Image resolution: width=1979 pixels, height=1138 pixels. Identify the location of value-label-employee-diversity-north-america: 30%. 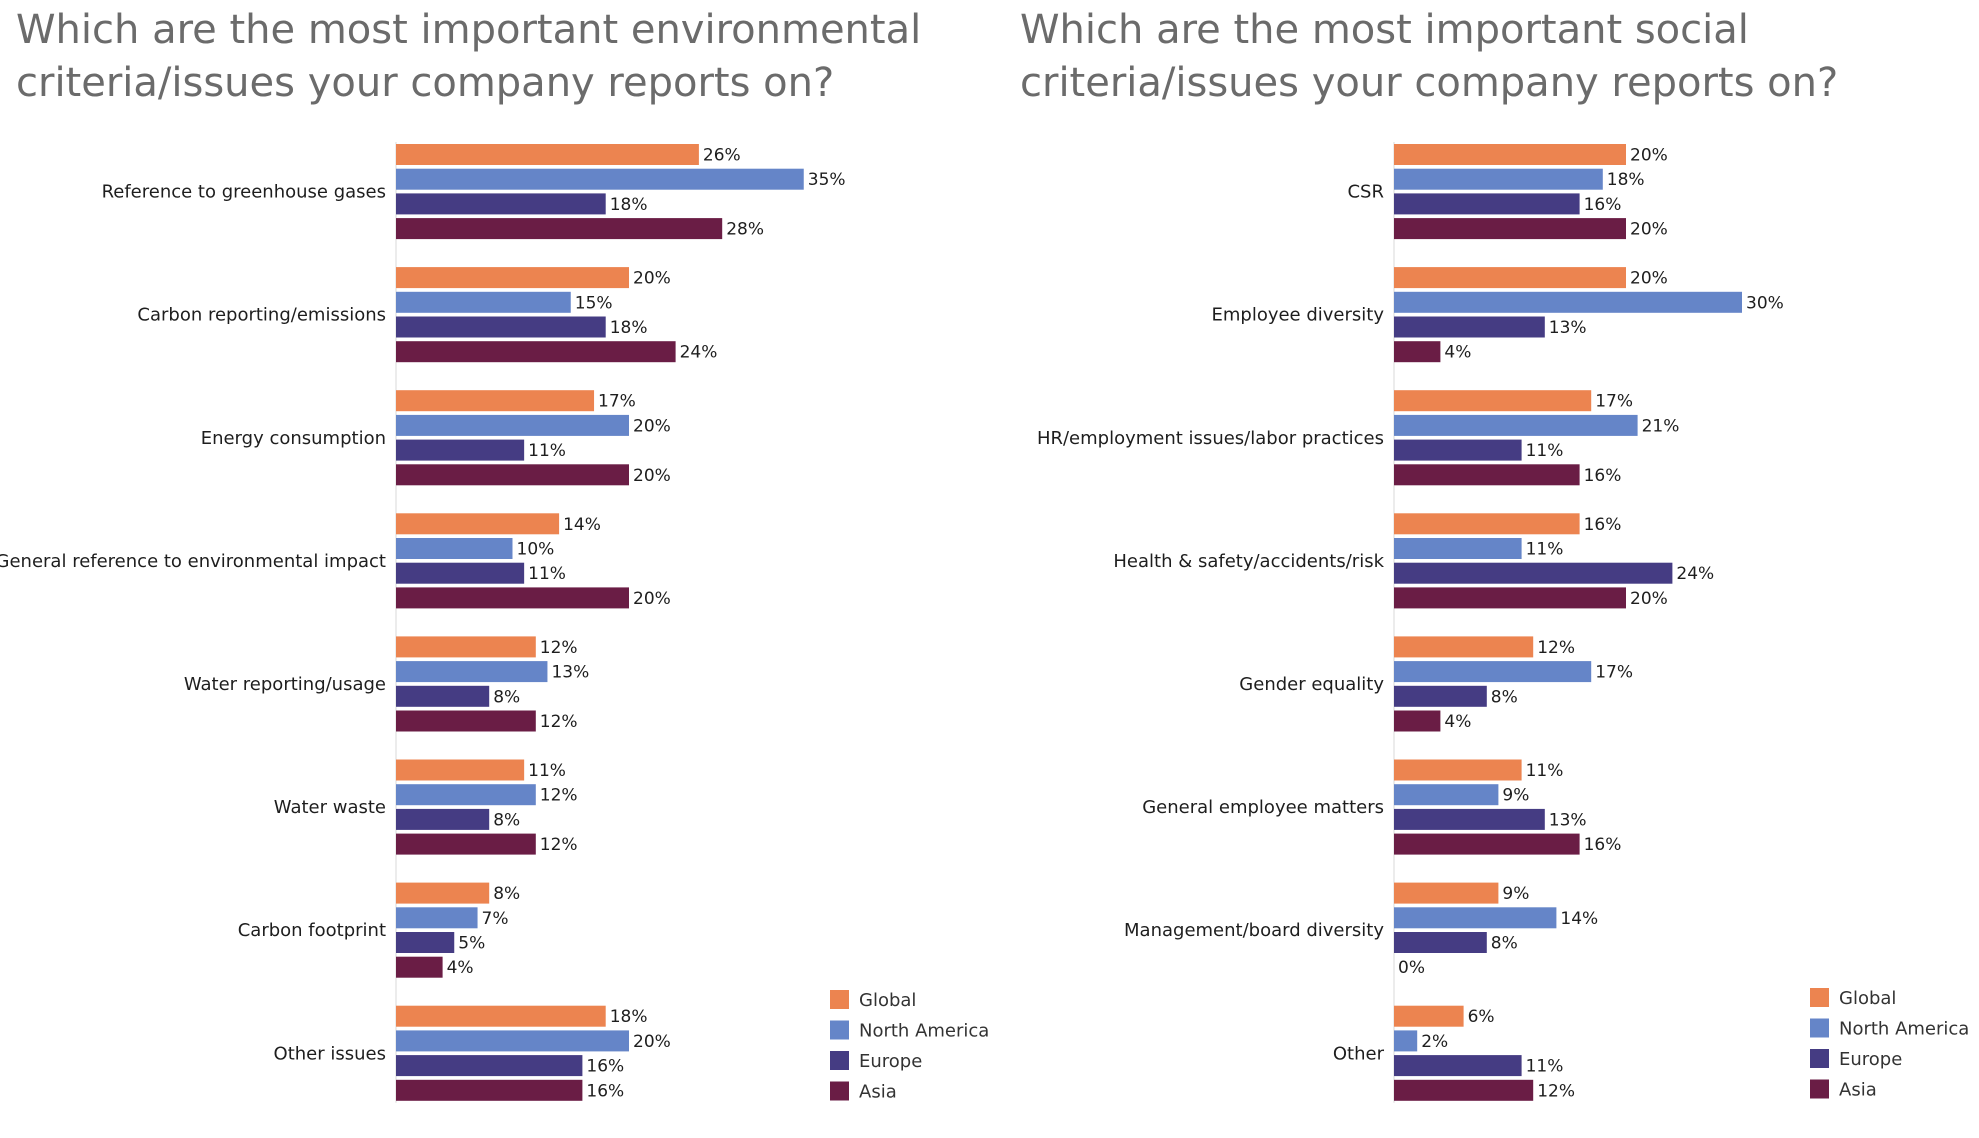
(1765, 303).